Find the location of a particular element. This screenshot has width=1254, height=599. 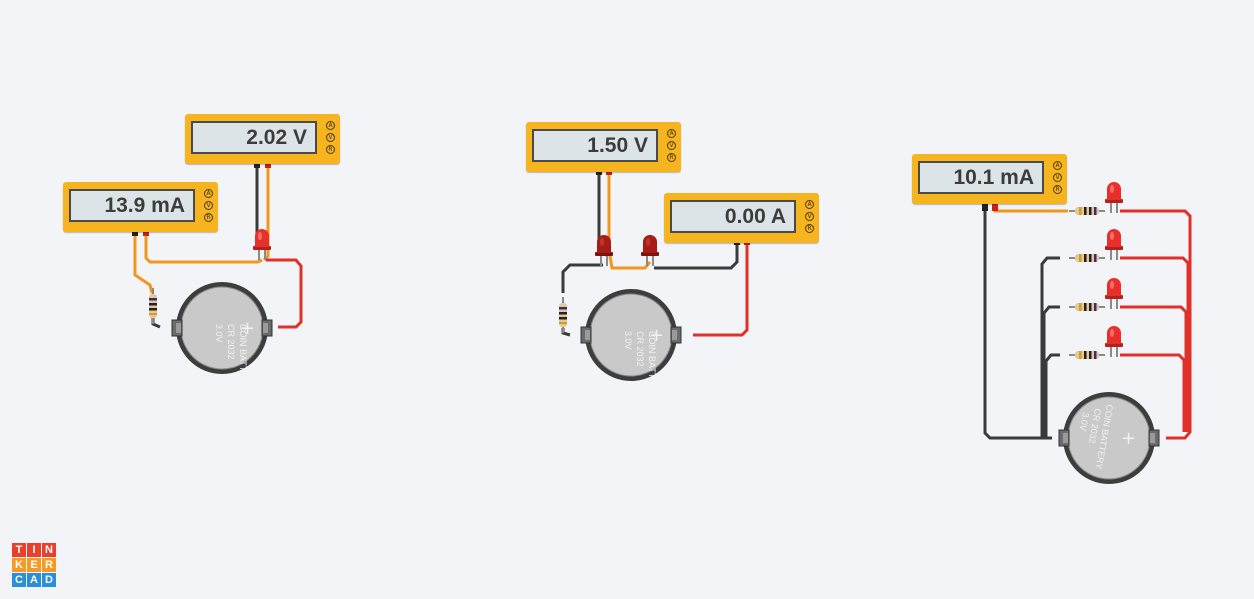

circuit-1: COIN BATTERY CR 2032 3.0V + is located at coordinates (217, 275).